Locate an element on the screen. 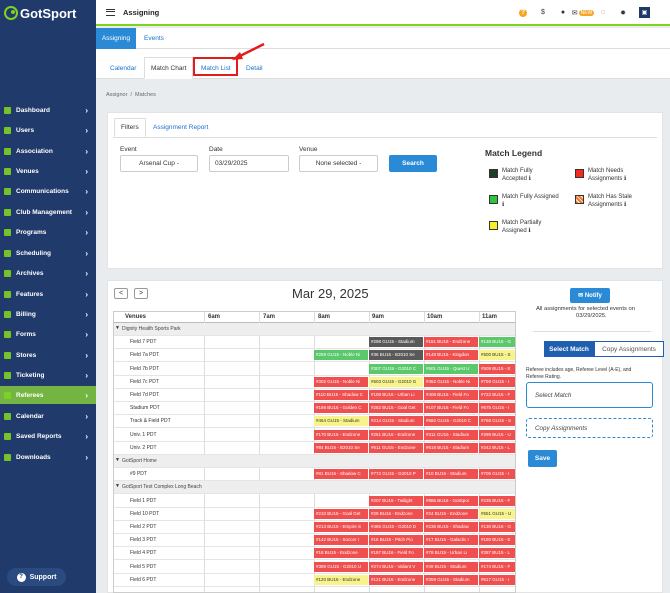  match-block: #603 GU15 - G2010 G is located at coordinates (396, 381).